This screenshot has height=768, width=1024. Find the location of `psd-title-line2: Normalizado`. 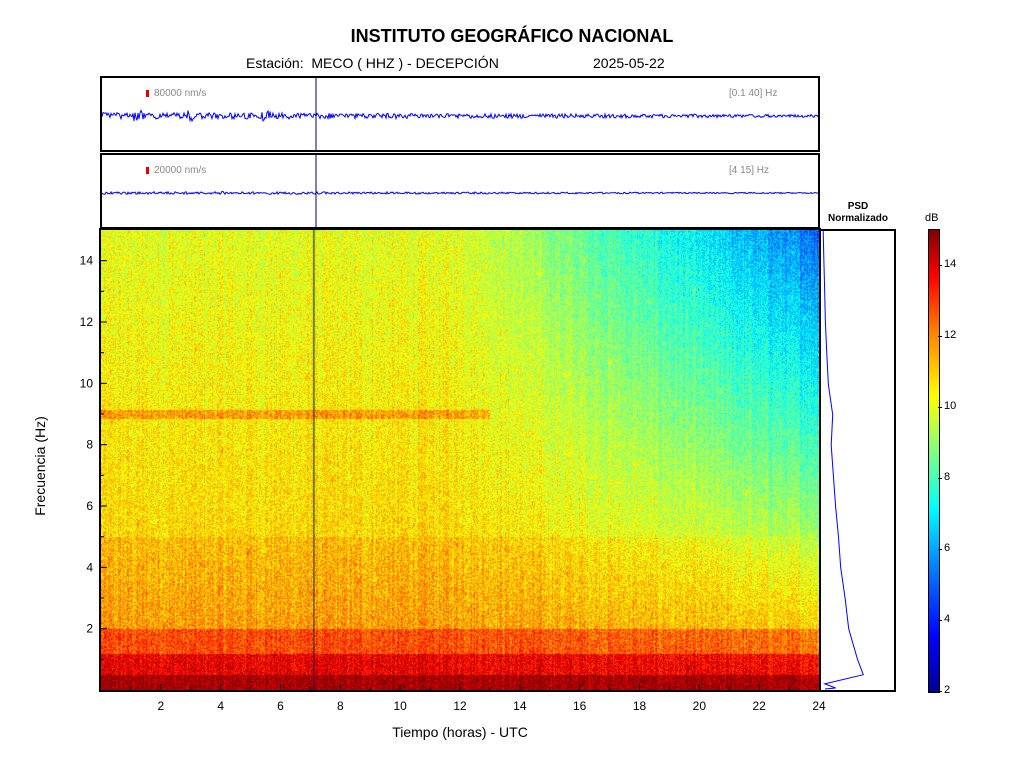

psd-title-line2: Normalizado is located at coordinates (857, 218).